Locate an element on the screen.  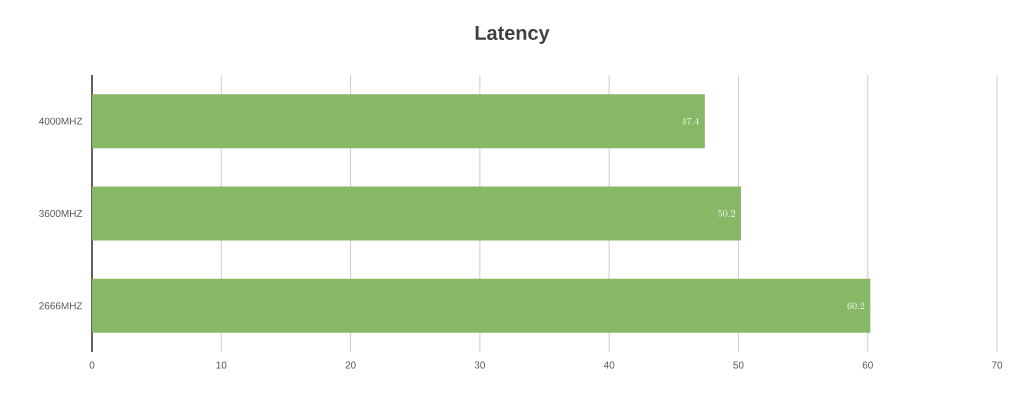
data-label: 60.2 is located at coordinates (856, 306).